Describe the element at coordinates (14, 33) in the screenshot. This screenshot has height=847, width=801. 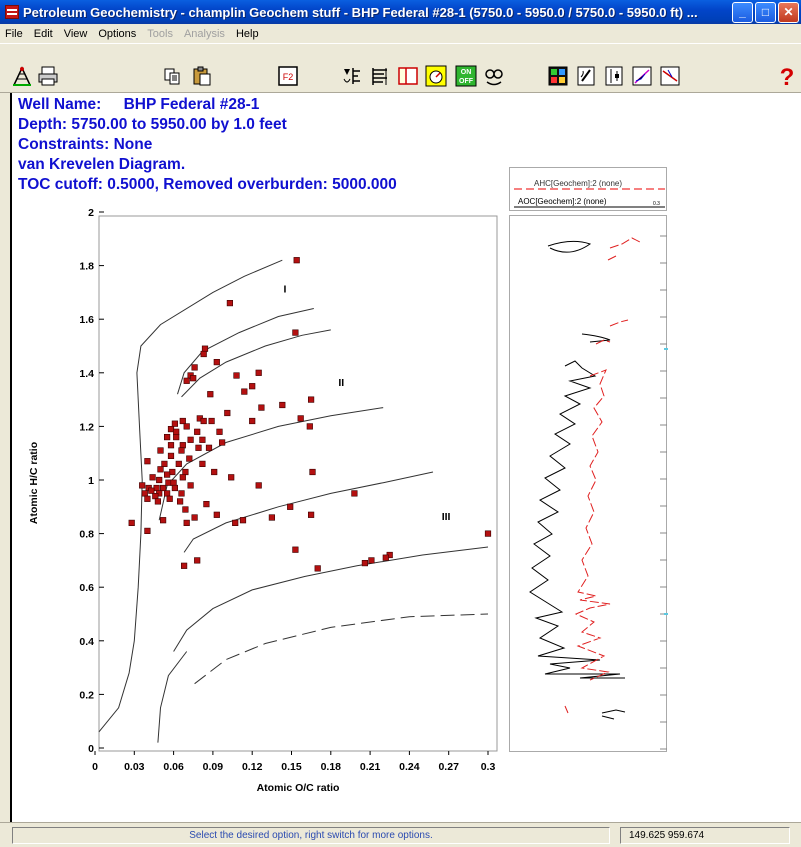
I see `menu-file: File` at that location.